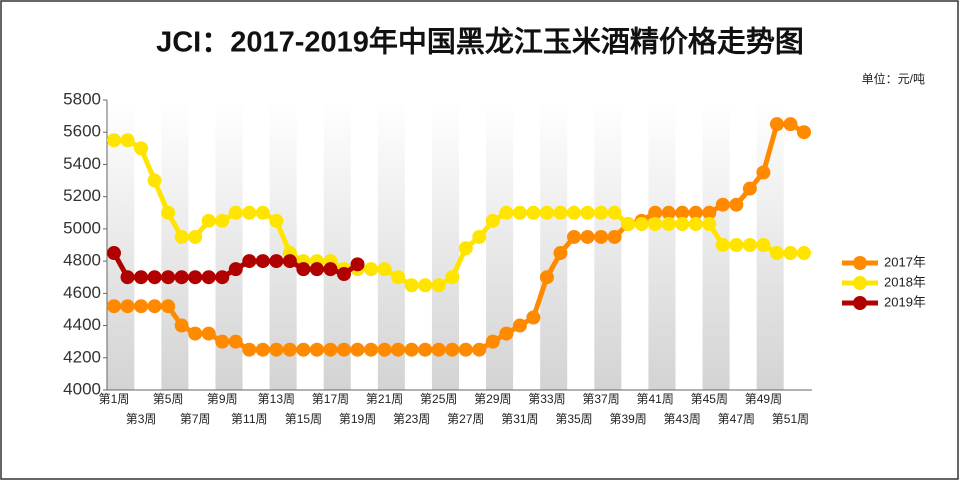 The image size is (960, 481). I want to click on y-tick-label: 5800, so click(82, 98).